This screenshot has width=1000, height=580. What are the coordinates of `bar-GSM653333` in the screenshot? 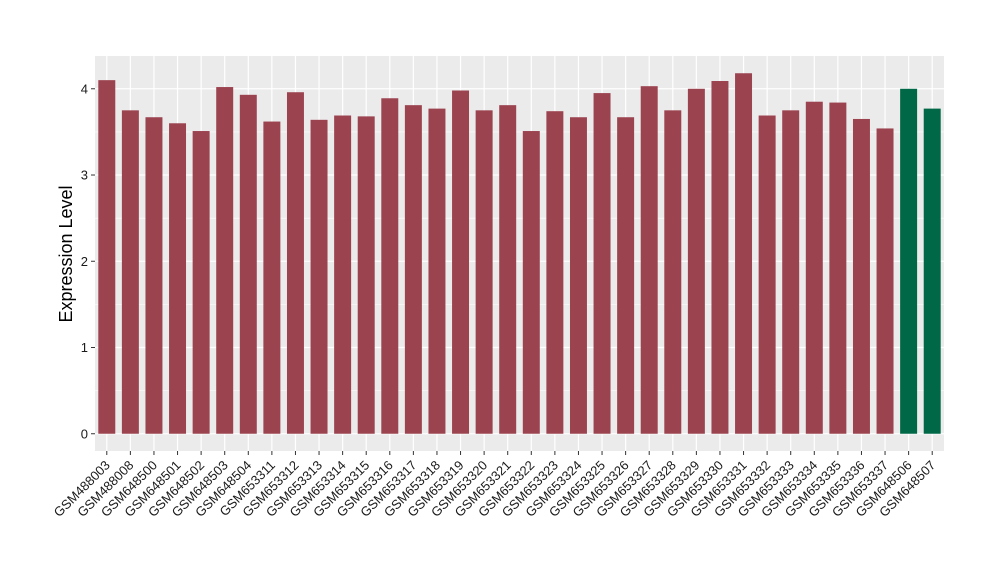 It's located at (791, 272).